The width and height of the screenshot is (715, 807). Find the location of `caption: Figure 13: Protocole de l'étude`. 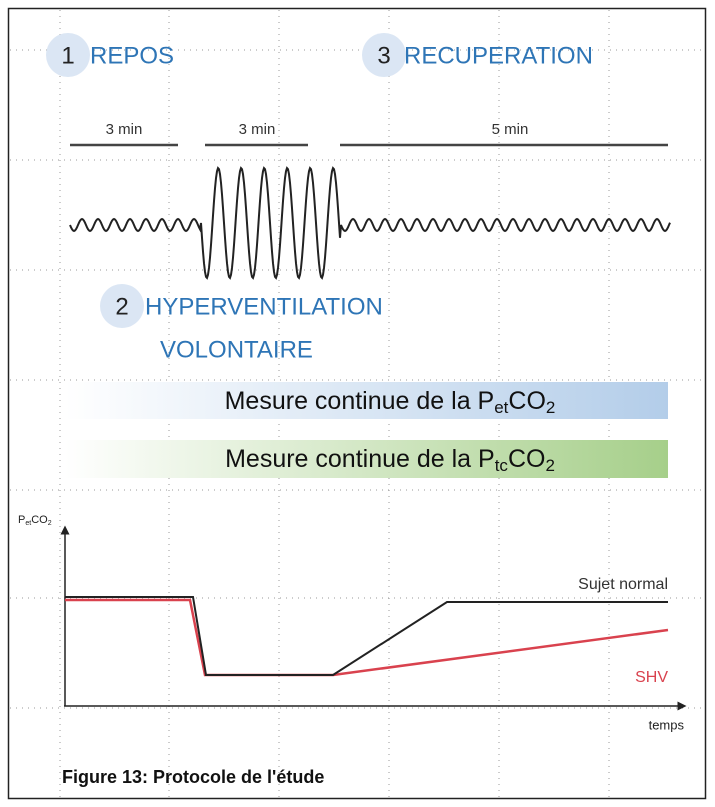

caption: Figure 13: Protocole de l'étude is located at coordinates (193, 777).